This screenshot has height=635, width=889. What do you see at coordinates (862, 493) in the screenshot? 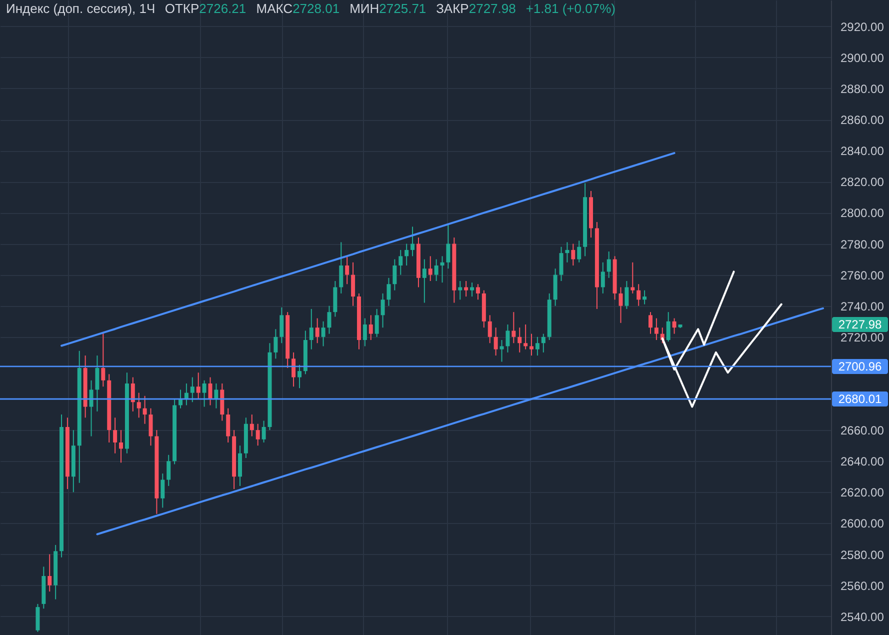
I see `y-tick-label: 2620.00` at bounding box center [862, 493].